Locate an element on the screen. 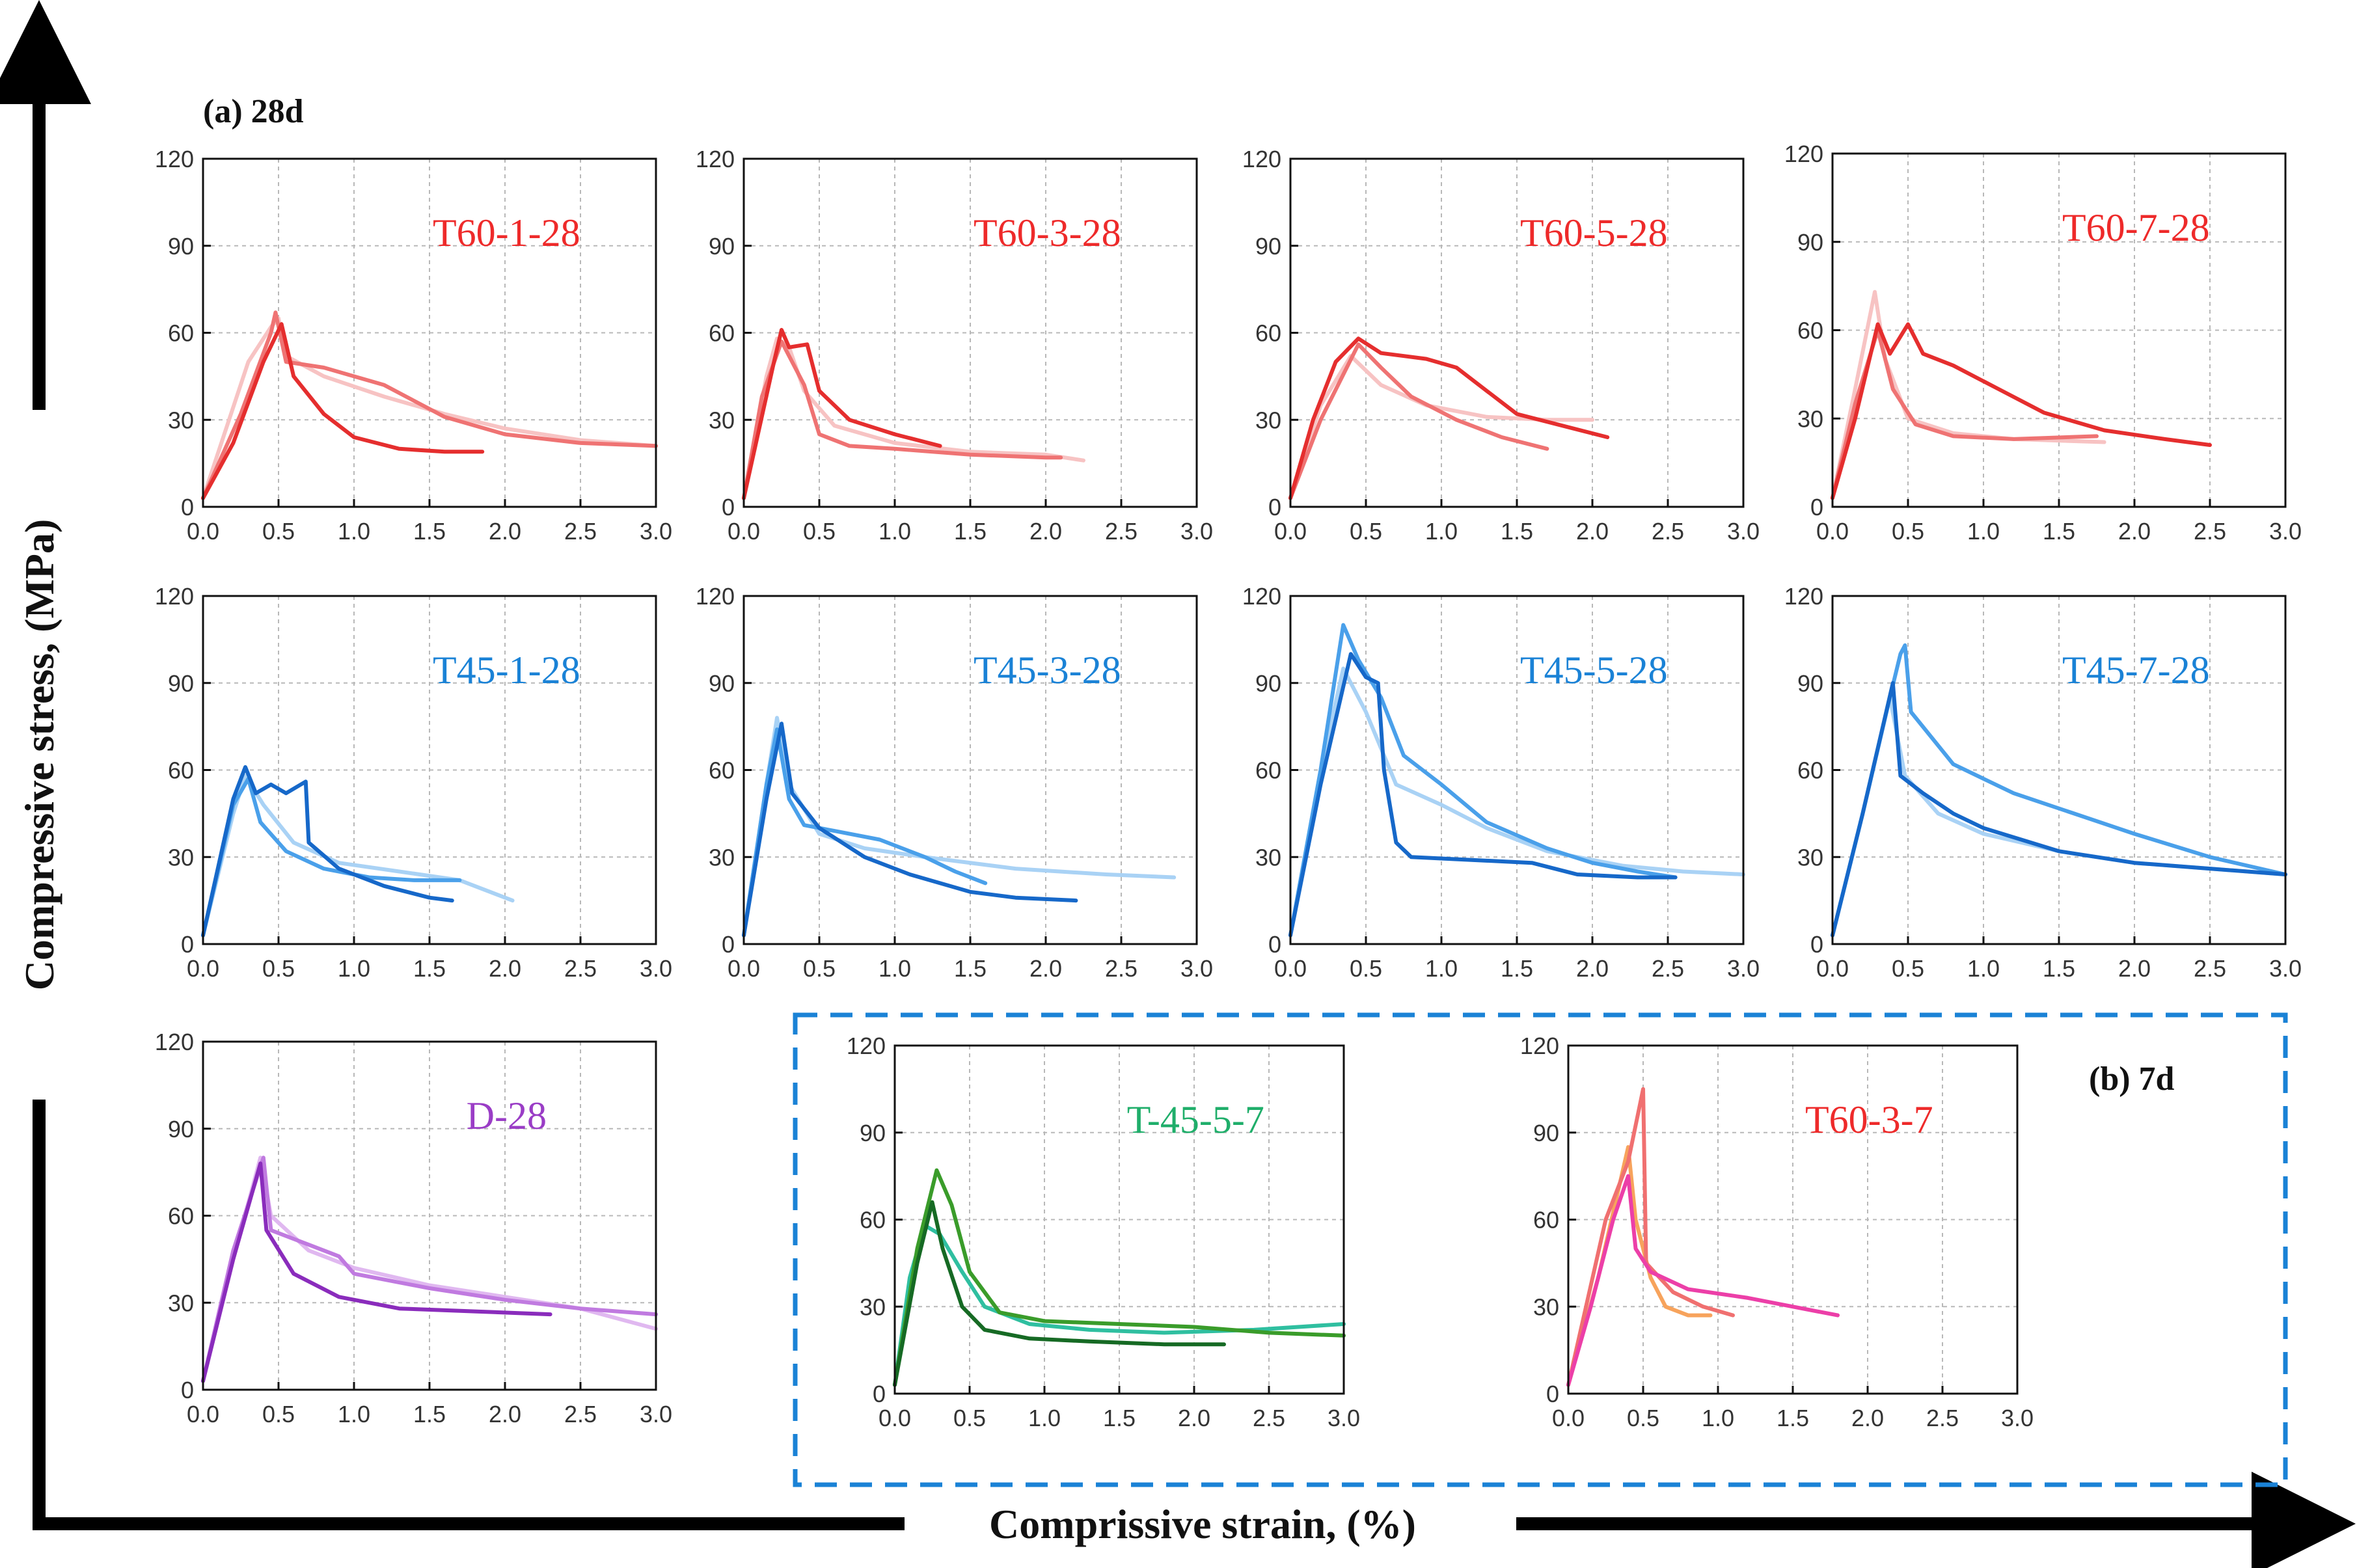 The width and height of the screenshot is (2357, 1568). panel-t60-5-28: 0.0 0.5 1.0 1.5 2.0 2.5 3.0 0 30 60 90 120 T60-5-28 is located at coordinates (1501, 345).